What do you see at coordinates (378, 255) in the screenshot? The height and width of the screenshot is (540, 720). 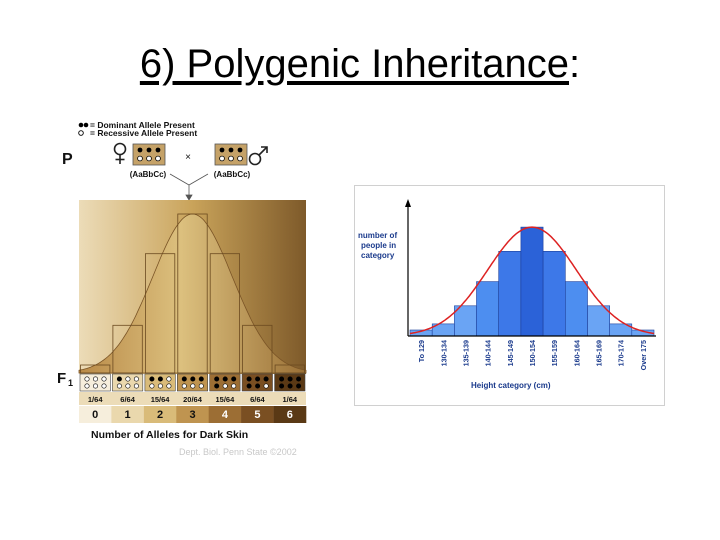 I see `y-axis-label-line: category` at bounding box center [378, 255].